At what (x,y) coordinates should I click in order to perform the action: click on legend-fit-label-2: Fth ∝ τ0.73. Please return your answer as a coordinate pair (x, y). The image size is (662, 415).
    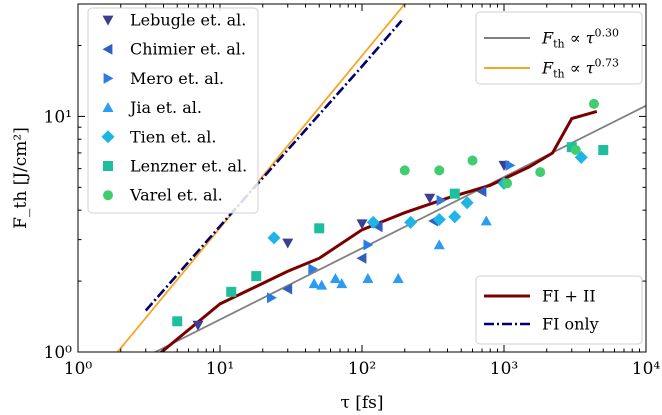
    Looking at the image, I should click on (580, 69).